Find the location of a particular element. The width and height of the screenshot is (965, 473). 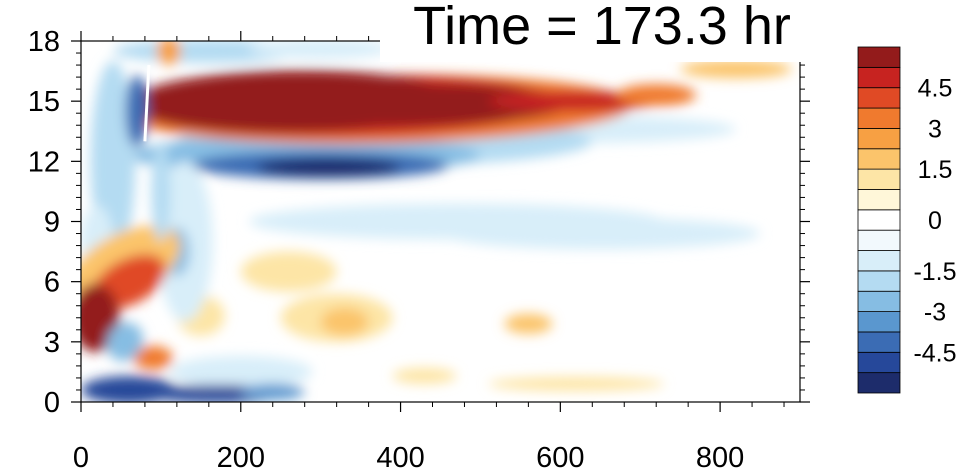

x-tick-label: 600 is located at coordinates (560, 457).